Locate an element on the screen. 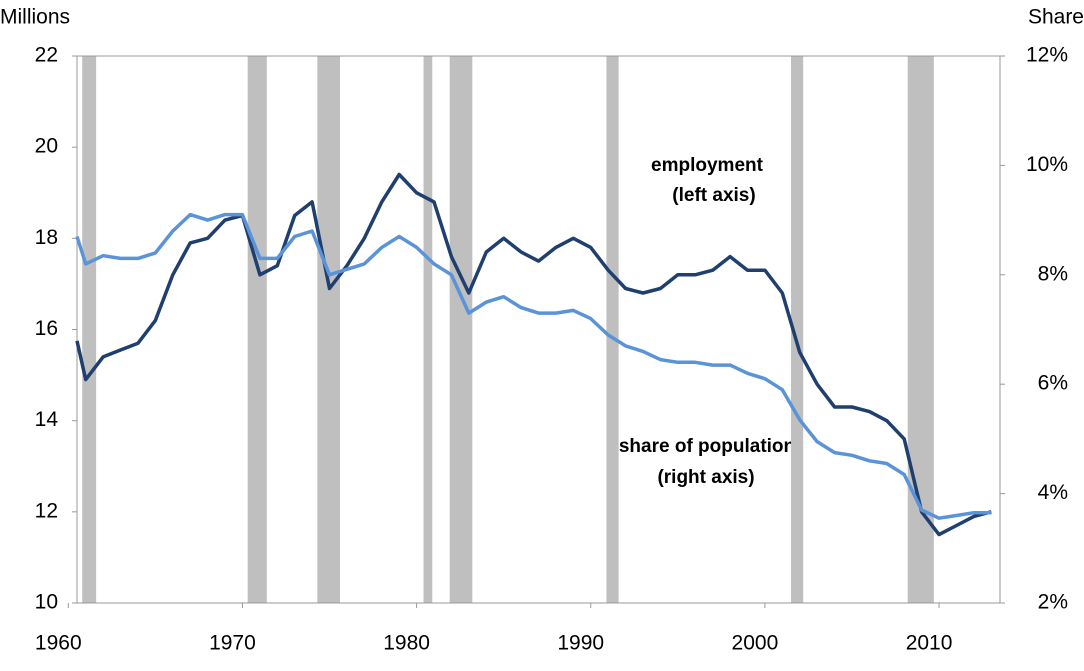  y-axis-title: Millions is located at coordinates (35, 17).